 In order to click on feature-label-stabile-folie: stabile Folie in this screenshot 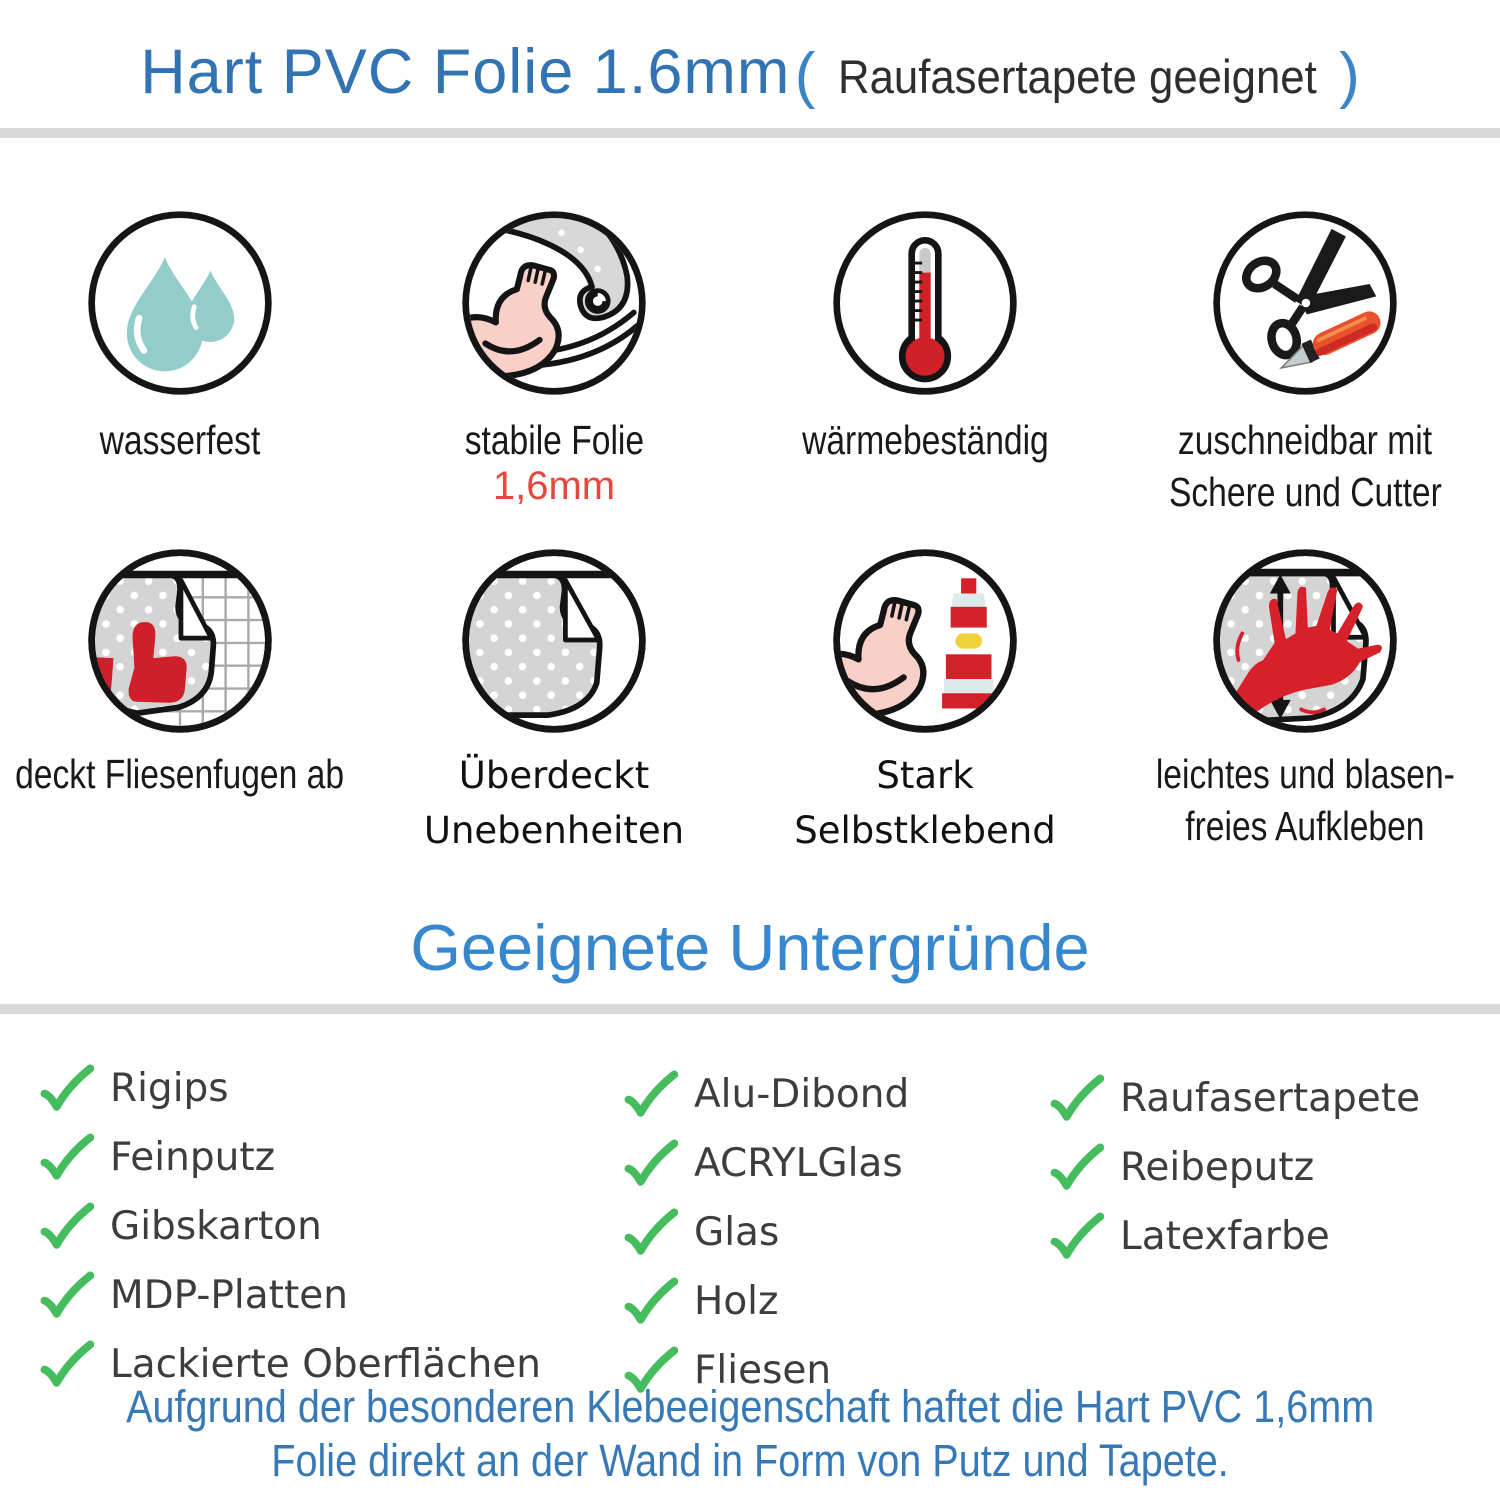, I will do `click(554, 440)`.